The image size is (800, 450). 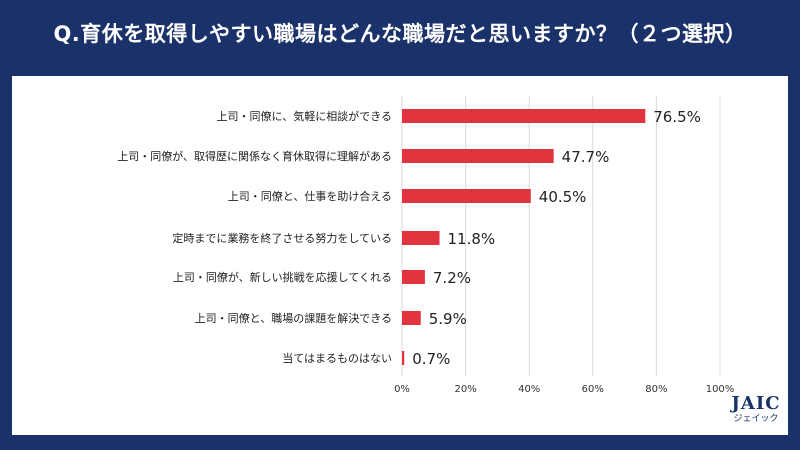 I want to click on data-label: 0.7%, so click(x=431, y=359).